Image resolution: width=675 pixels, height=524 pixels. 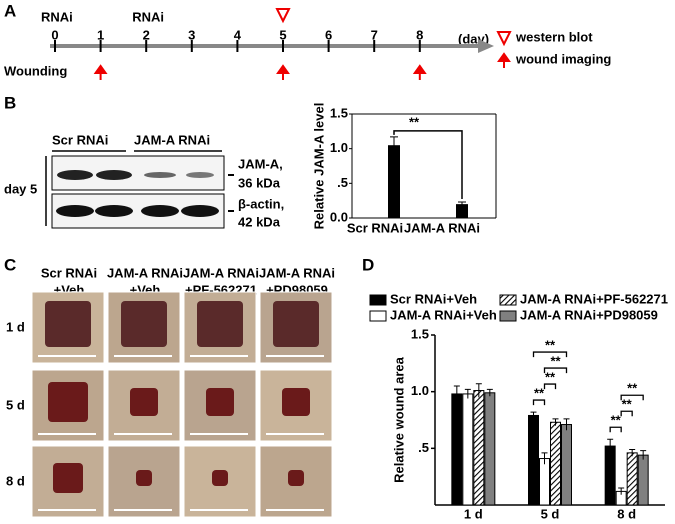 I want to click on photo, so click(x=144, y=481).